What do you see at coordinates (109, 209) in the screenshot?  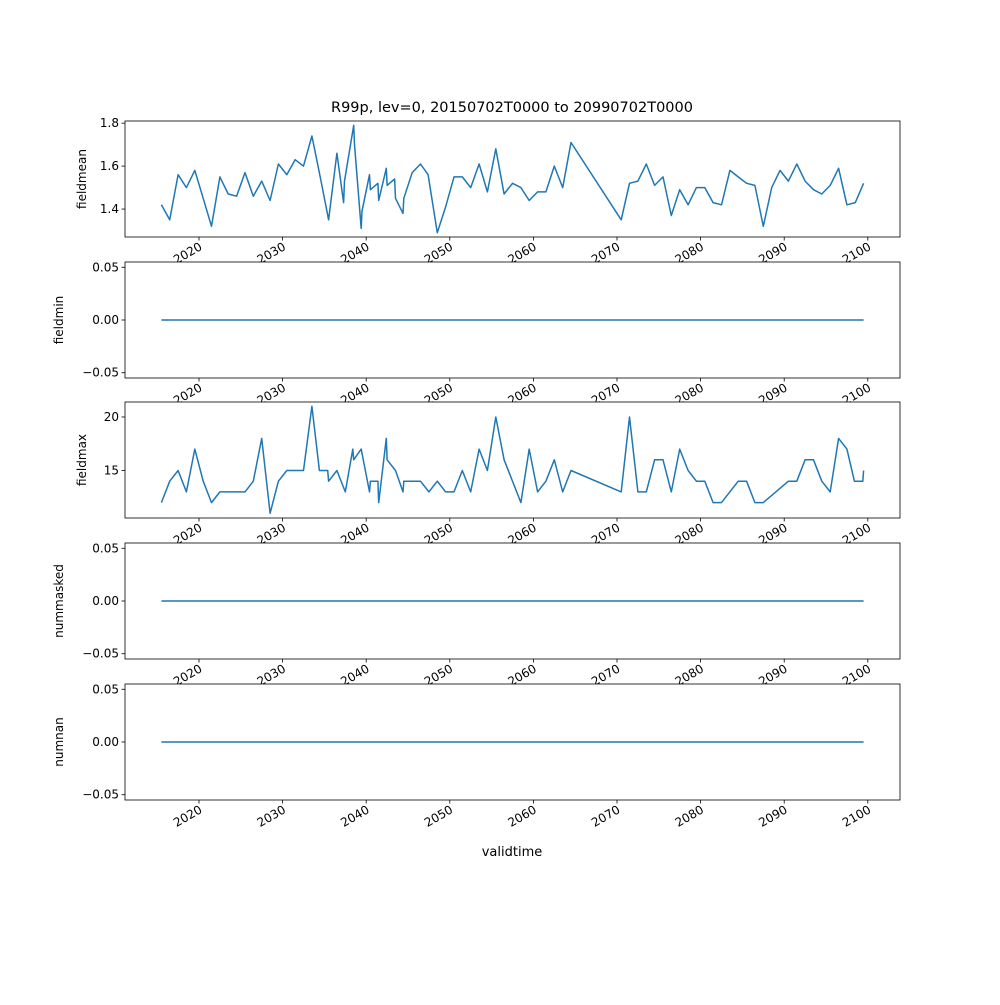 I see `y-tick-label: 1.4` at bounding box center [109, 209].